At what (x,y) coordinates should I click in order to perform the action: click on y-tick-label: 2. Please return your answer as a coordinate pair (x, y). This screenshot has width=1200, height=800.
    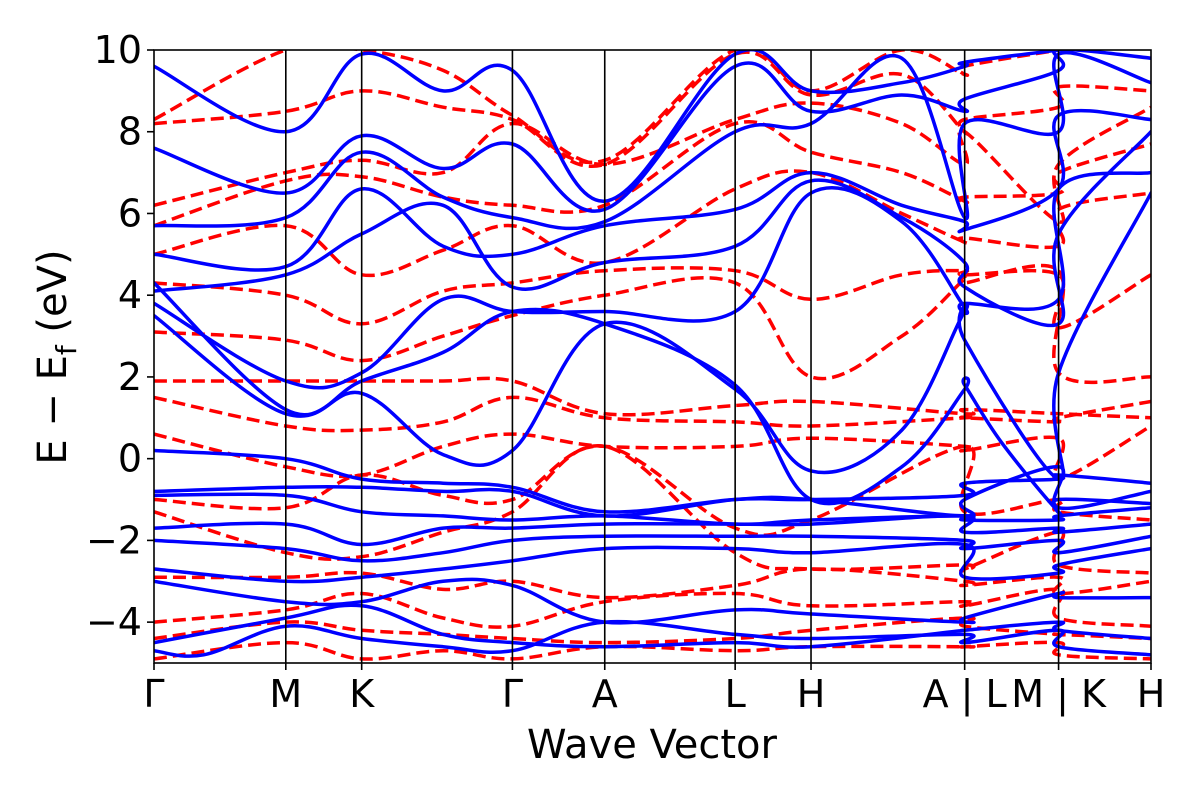
    Looking at the image, I should click on (130, 377).